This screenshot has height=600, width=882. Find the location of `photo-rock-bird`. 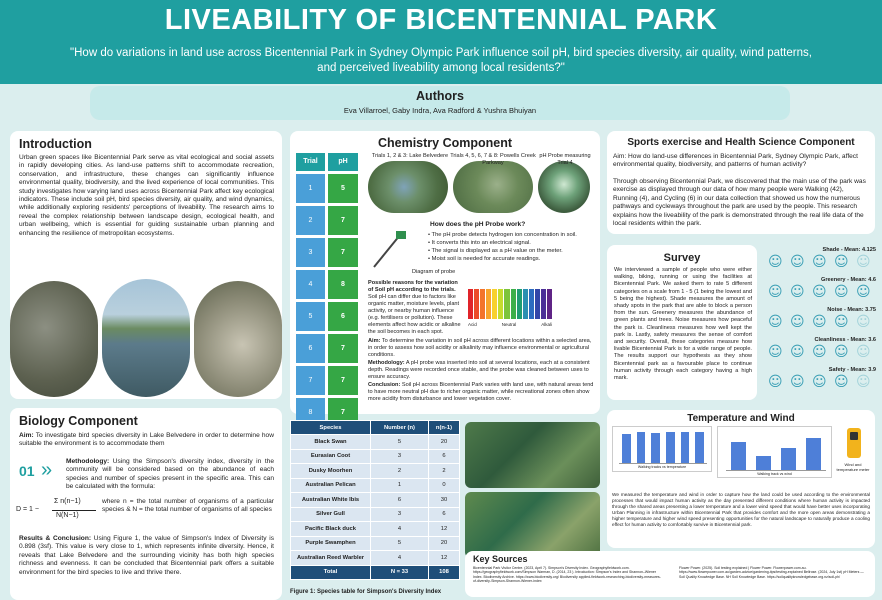

photo-rock-bird is located at coordinates (54, 339).